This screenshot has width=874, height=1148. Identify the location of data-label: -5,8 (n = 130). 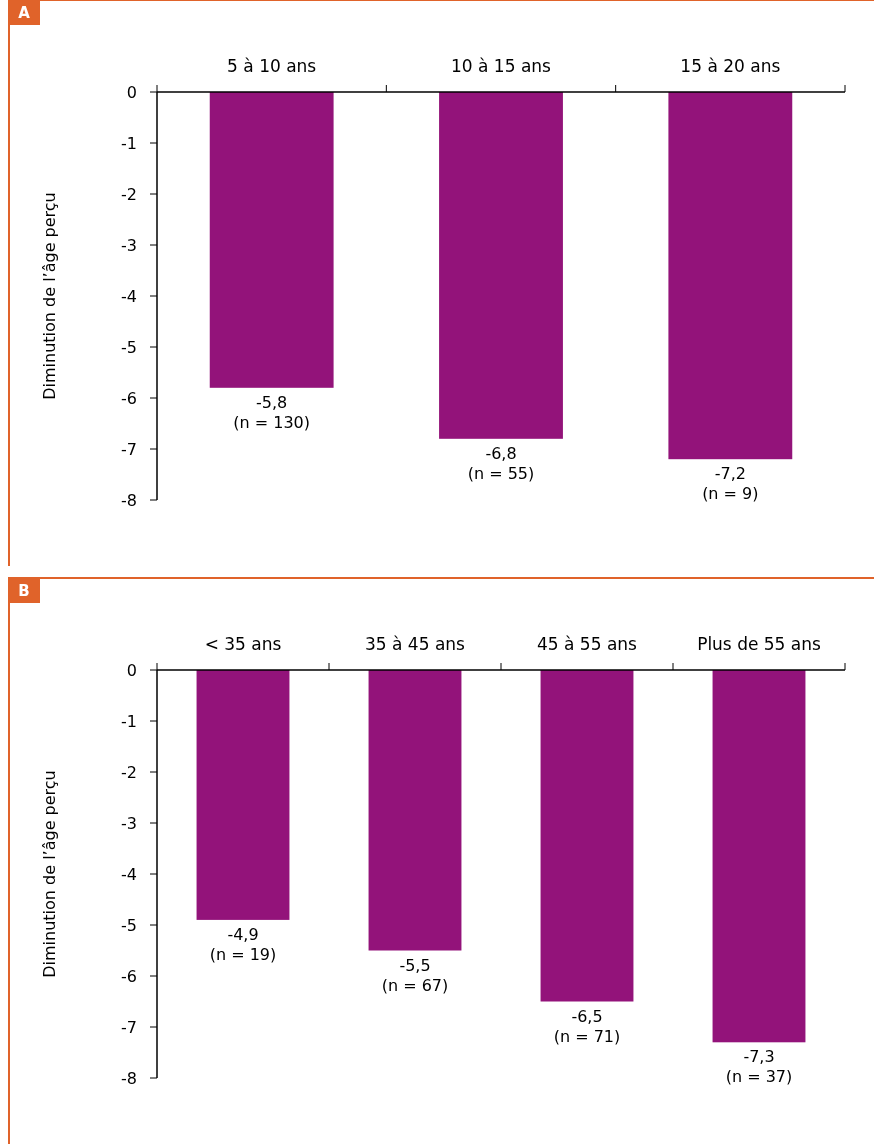
(272, 412).